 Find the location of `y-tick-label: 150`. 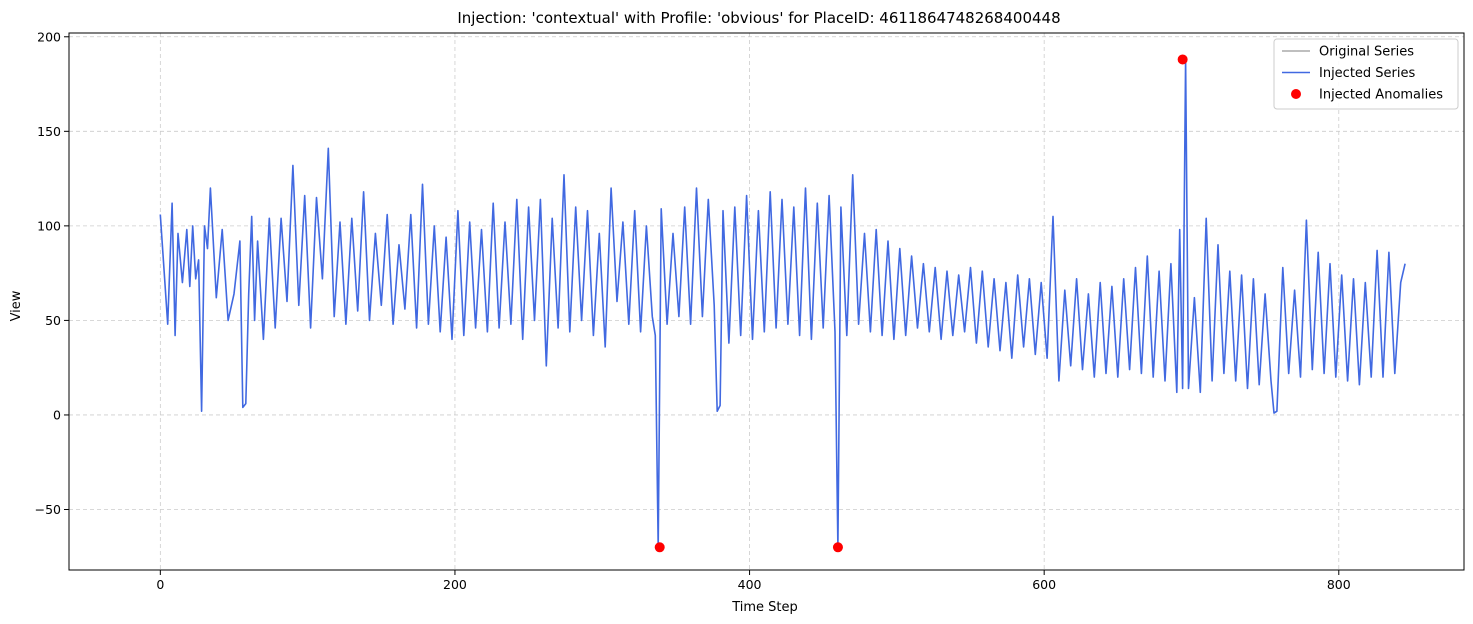

y-tick-label: 150 is located at coordinates (49, 131).